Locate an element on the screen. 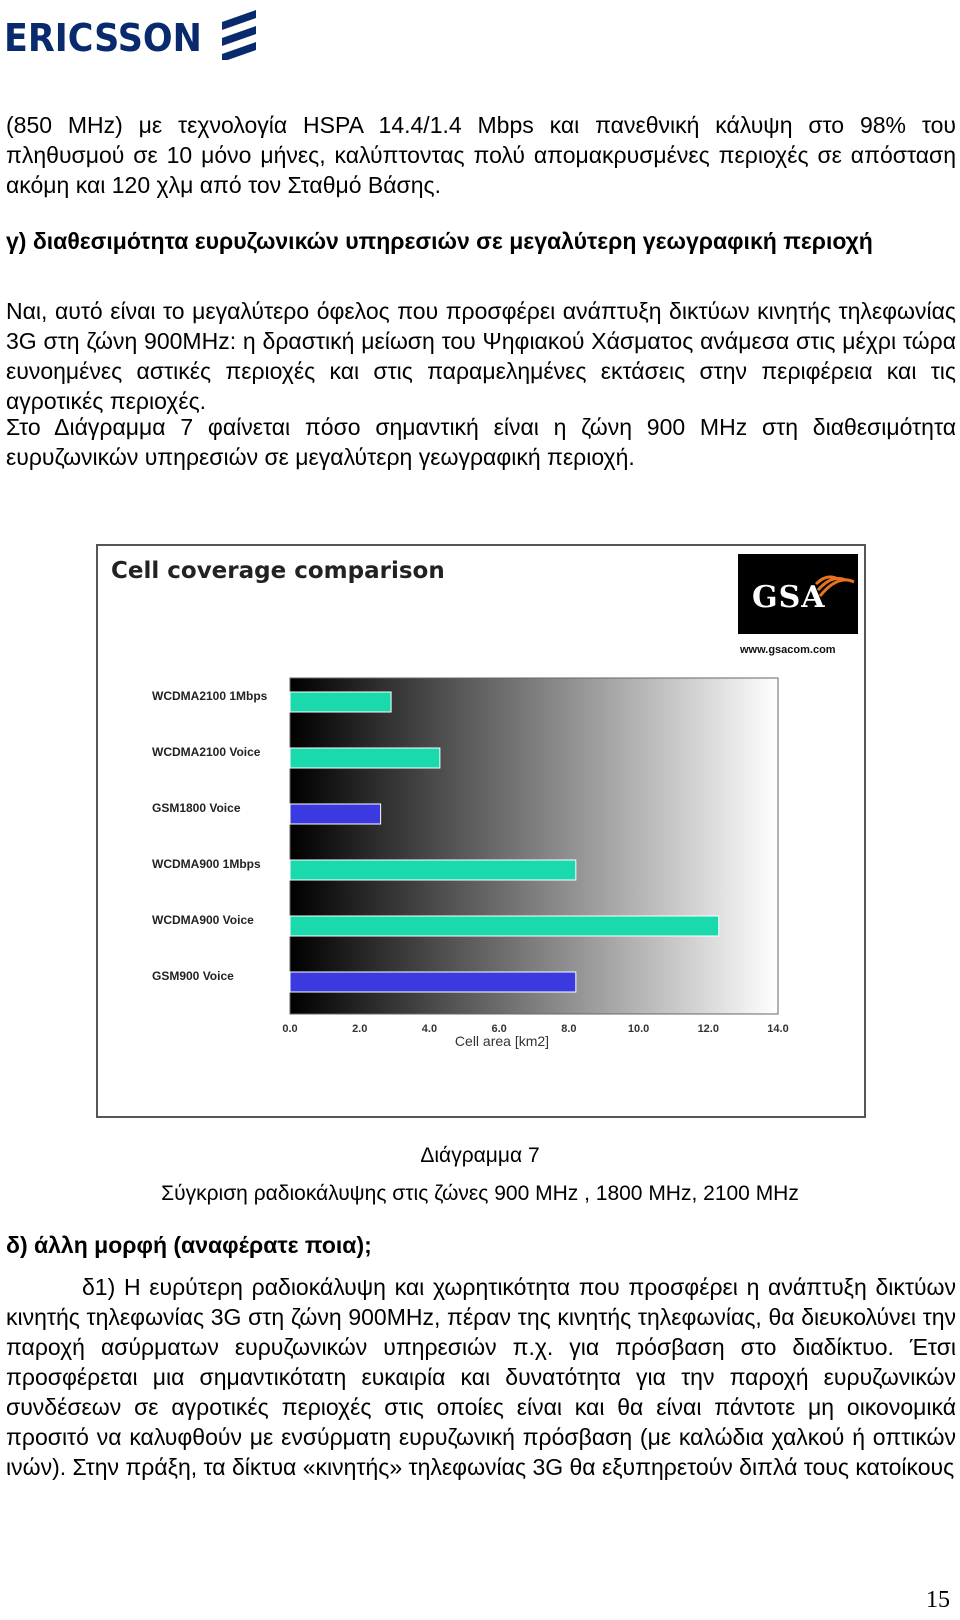 The width and height of the screenshot is (960, 1620). bar-wcdma900-voice is located at coordinates (504, 926).